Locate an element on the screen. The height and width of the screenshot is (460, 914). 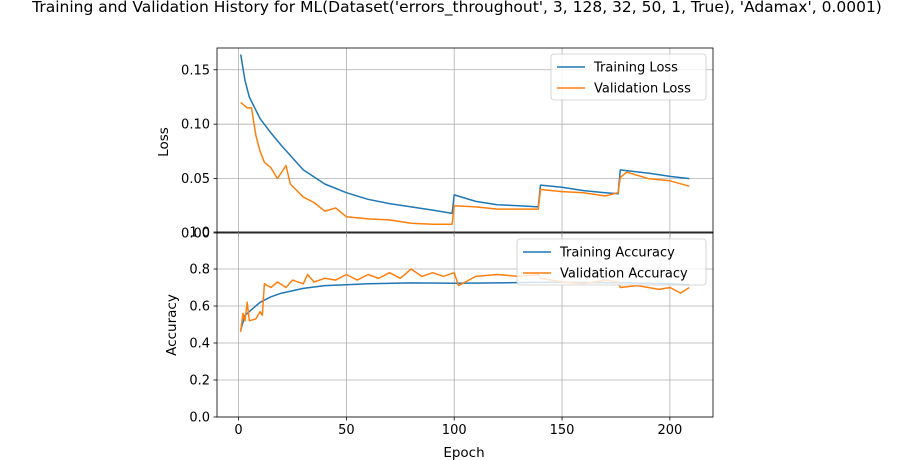
legend: Training Loss Validation Loss is located at coordinates (628, 77).